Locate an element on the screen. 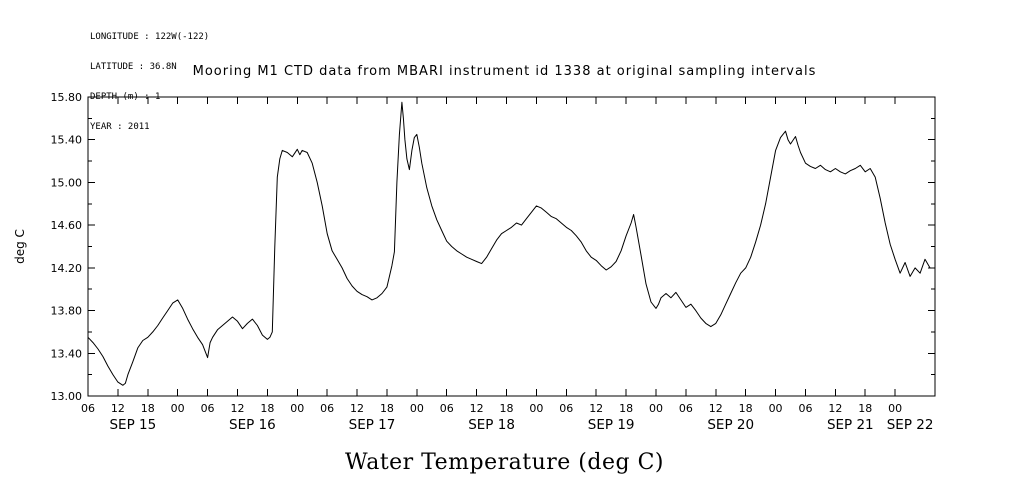 The height and width of the screenshot is (504, 1009). svg-text: 15.00 is located at coordinates (67, 182).